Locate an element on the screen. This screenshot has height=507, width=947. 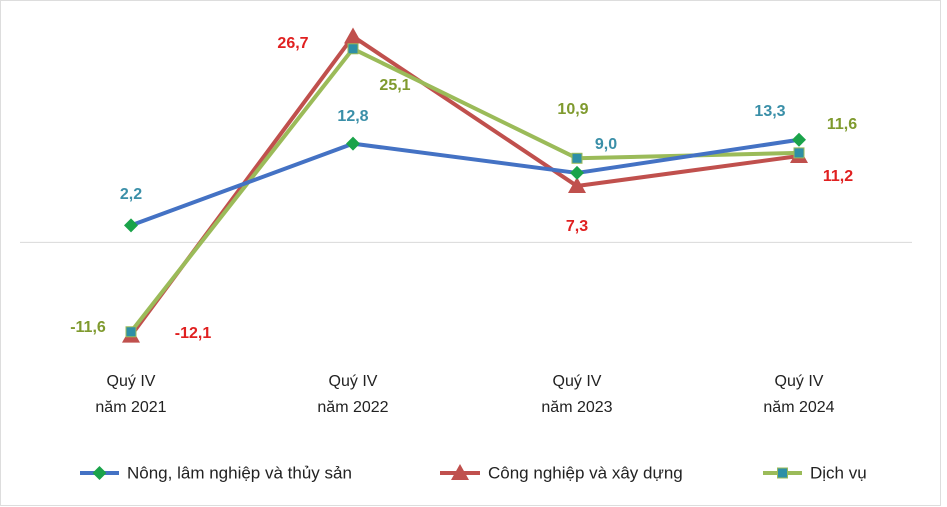
data-label: 11,6 is located at coordinates (842, 124).